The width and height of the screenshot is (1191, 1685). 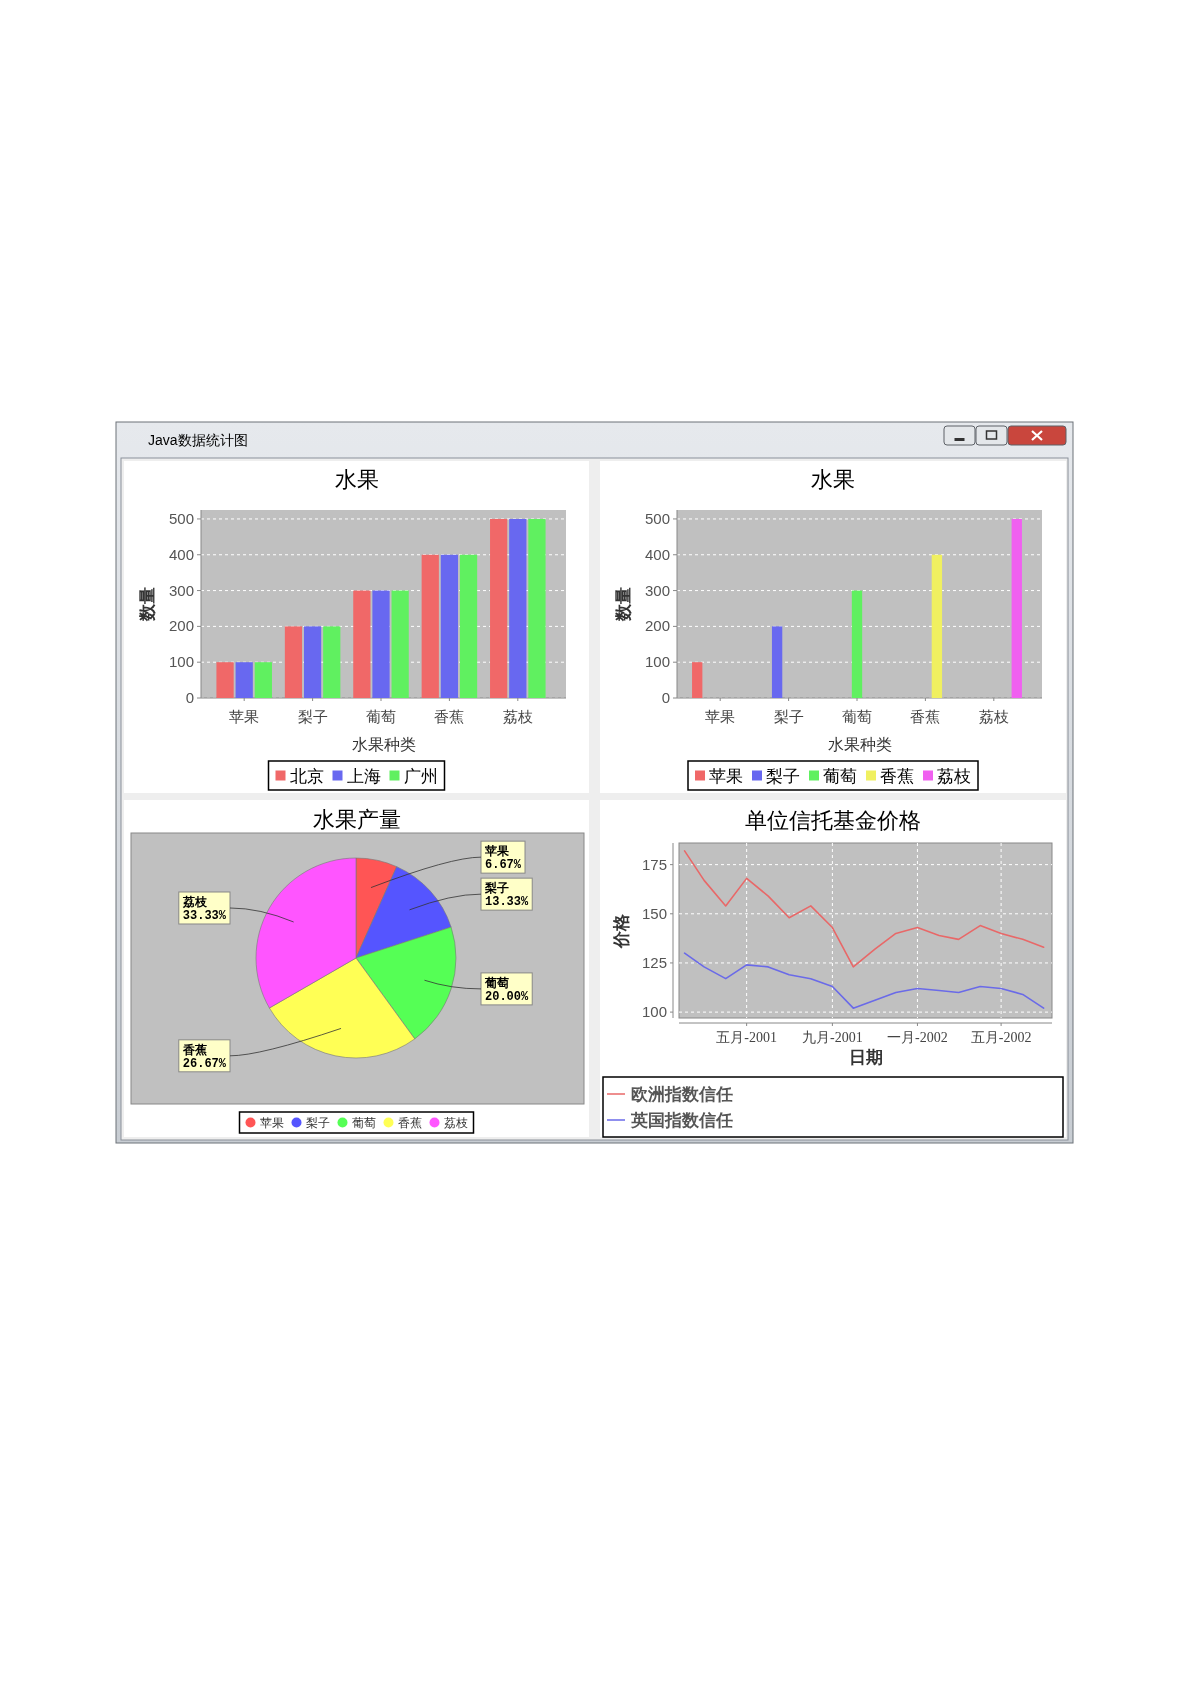 I want to click on pie-label: 梨子 13.33%, so click(x=506, y=894).